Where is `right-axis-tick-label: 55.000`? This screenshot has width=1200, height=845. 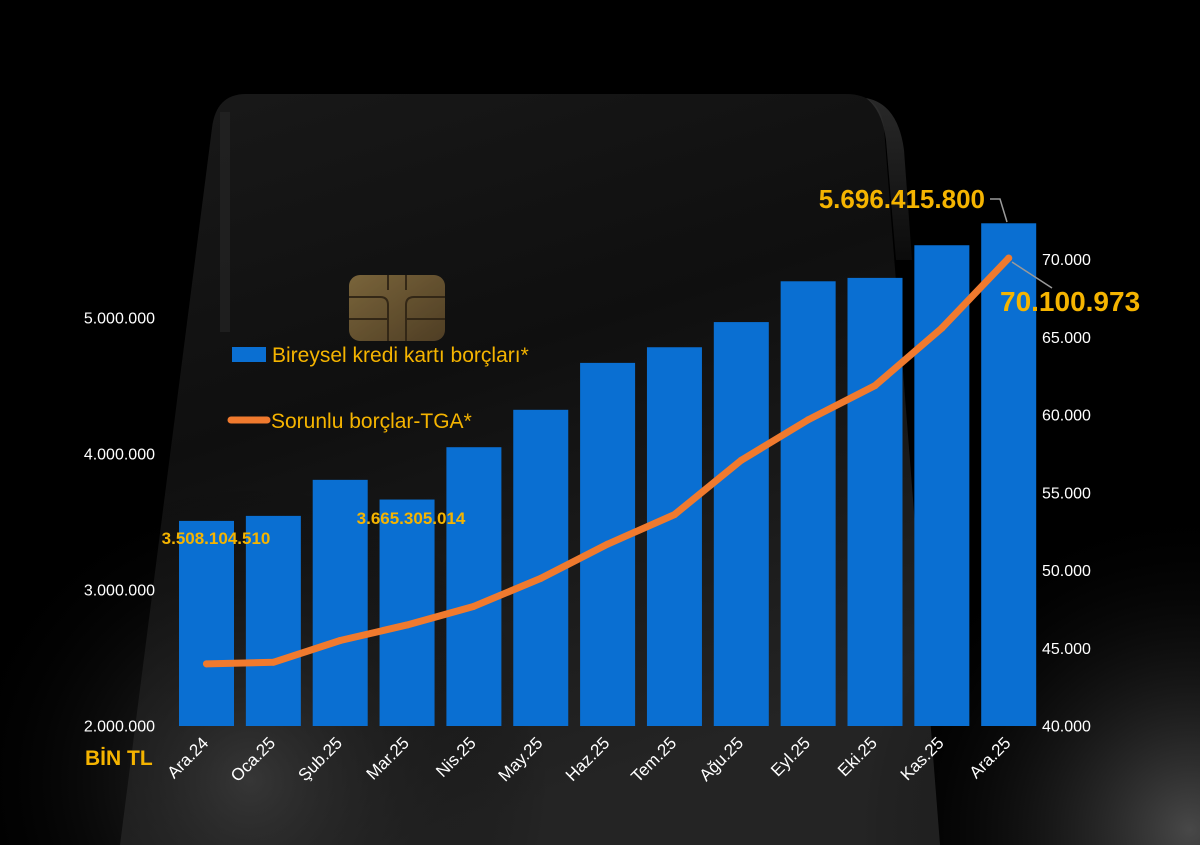 right-axis-tick-label: 55.000 is located at coordinates (1066, 493).